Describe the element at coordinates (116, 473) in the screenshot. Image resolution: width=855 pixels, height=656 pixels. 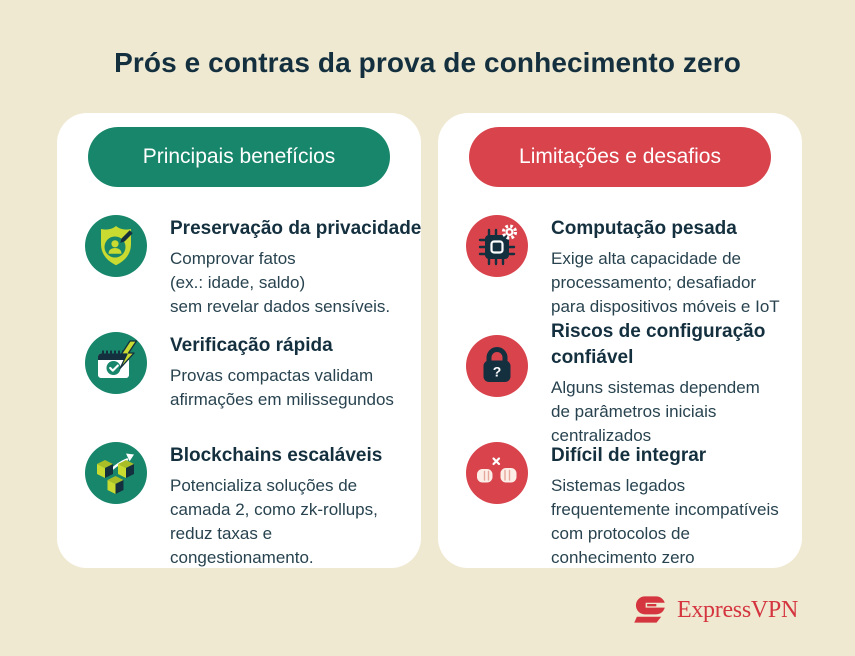
I see `scalable-blockchain-icon` at that location.